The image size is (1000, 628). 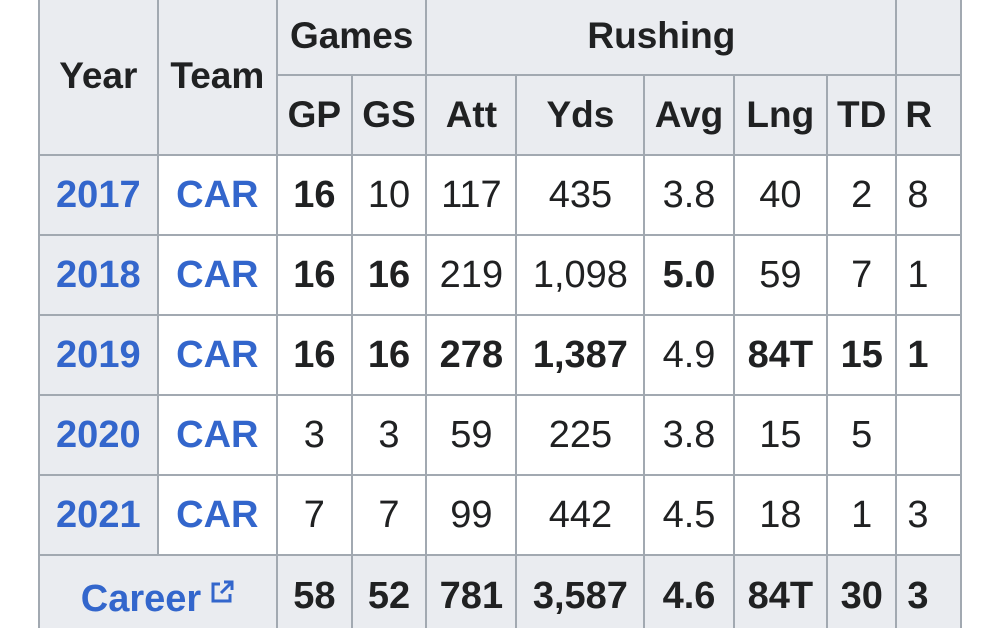 I want to click on cell-gp: 7, so click(x=314, y=515).